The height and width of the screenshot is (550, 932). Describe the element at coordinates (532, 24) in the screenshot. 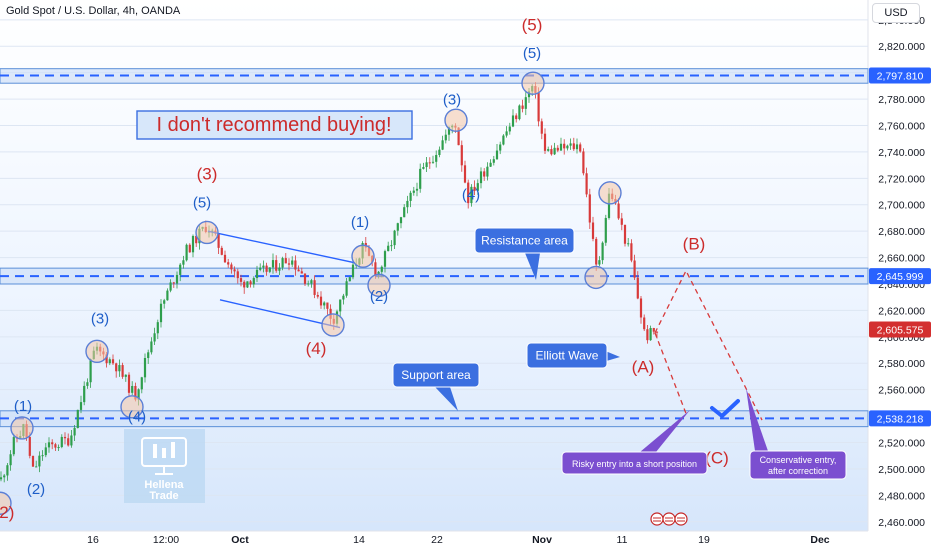

I see `wave-label: (5)` at that location.